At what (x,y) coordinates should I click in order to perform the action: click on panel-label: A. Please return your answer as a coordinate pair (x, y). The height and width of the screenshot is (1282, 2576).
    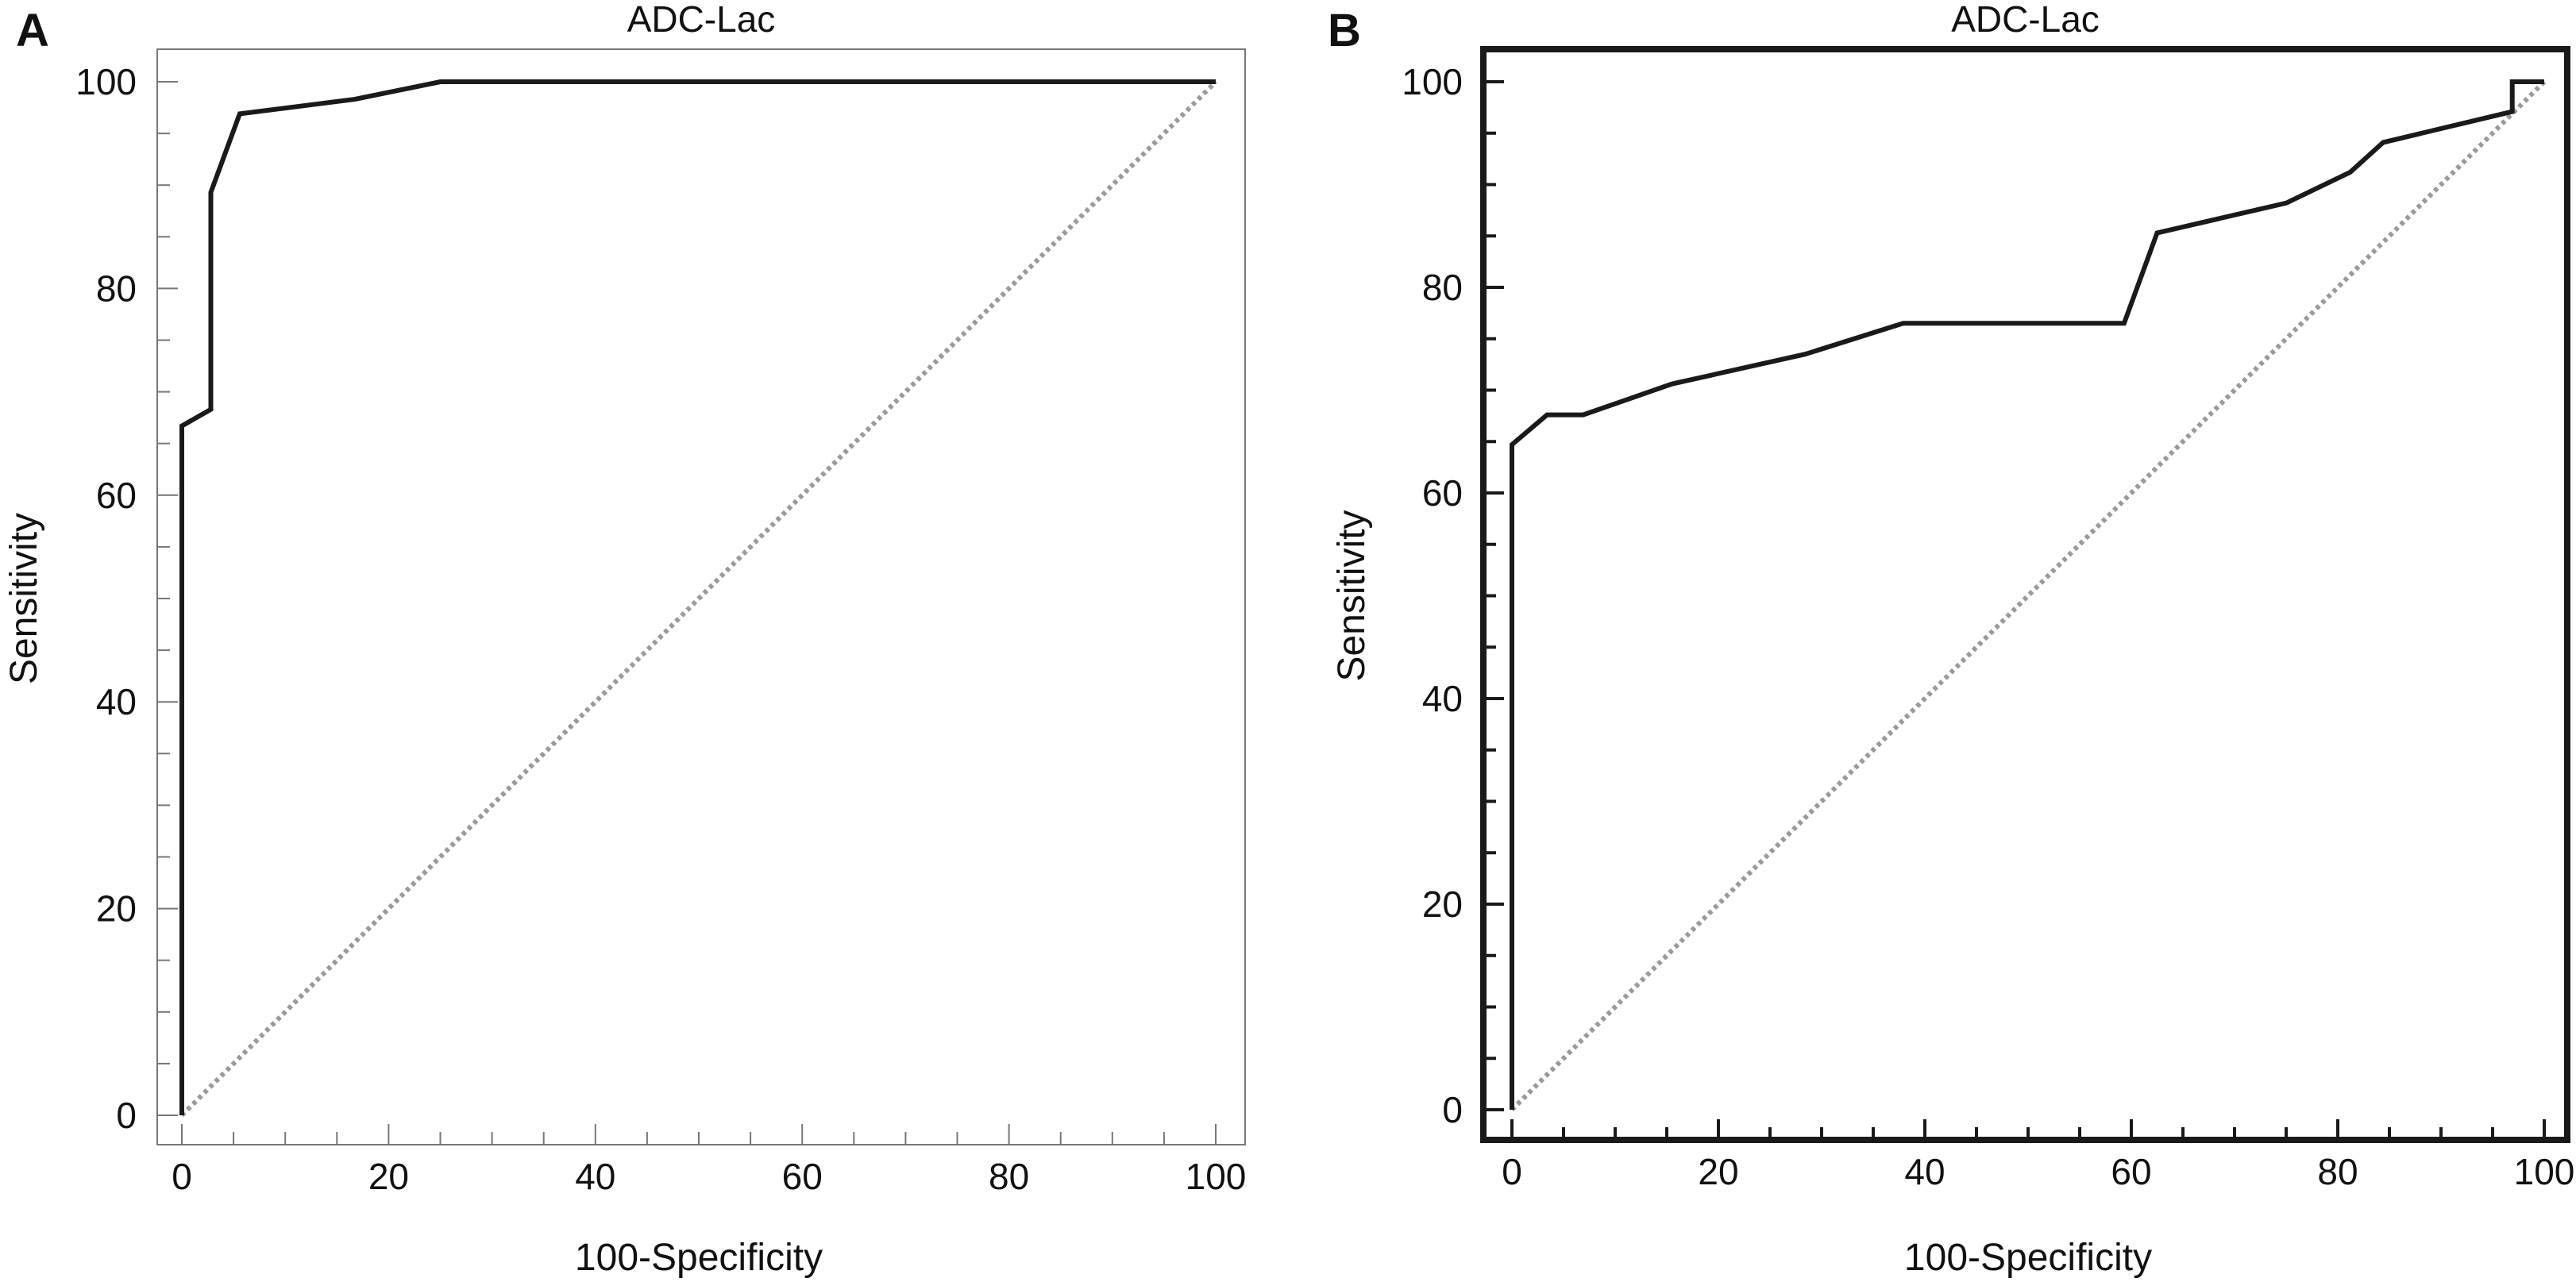
    Looking at the image, I should click on (32, 30).